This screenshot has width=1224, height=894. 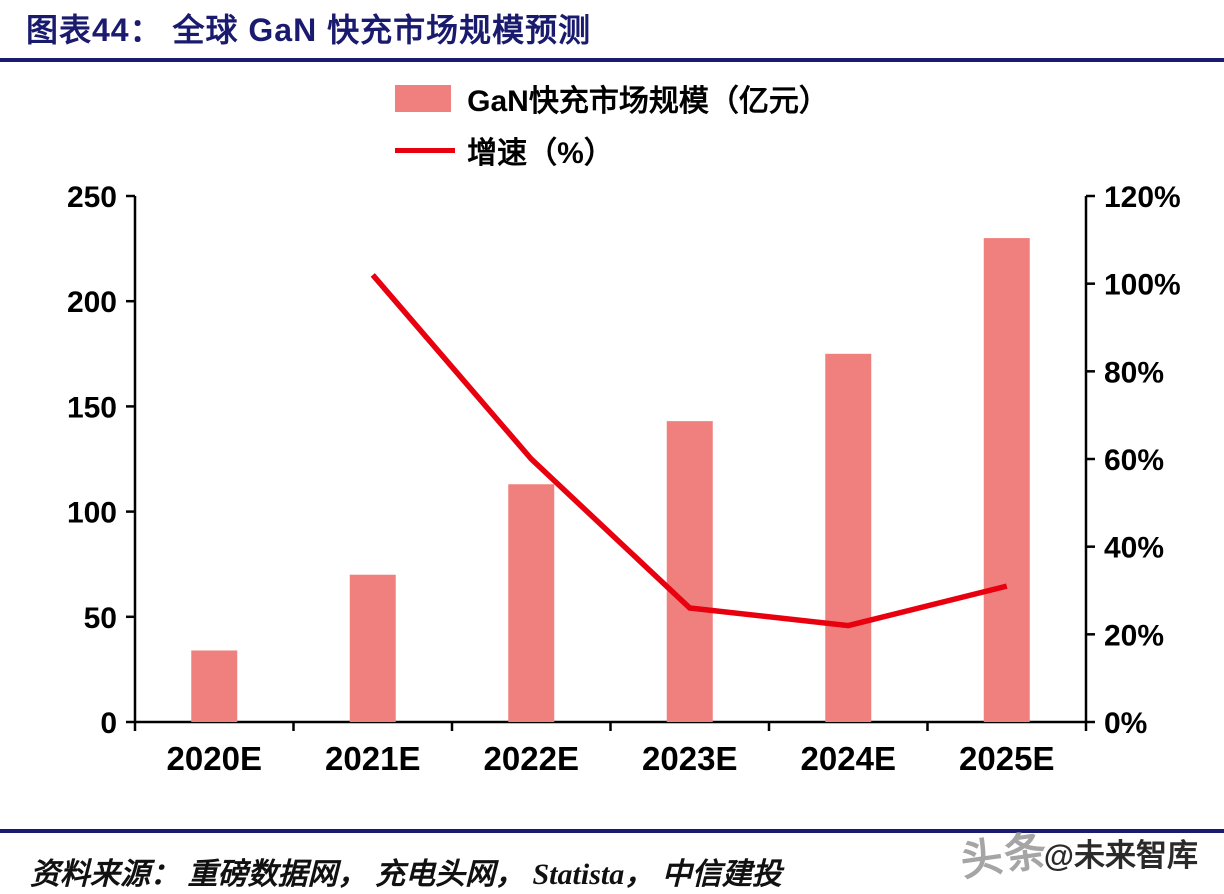 I want to click on x-category-label: 2024E, so click(x=848, y=758).